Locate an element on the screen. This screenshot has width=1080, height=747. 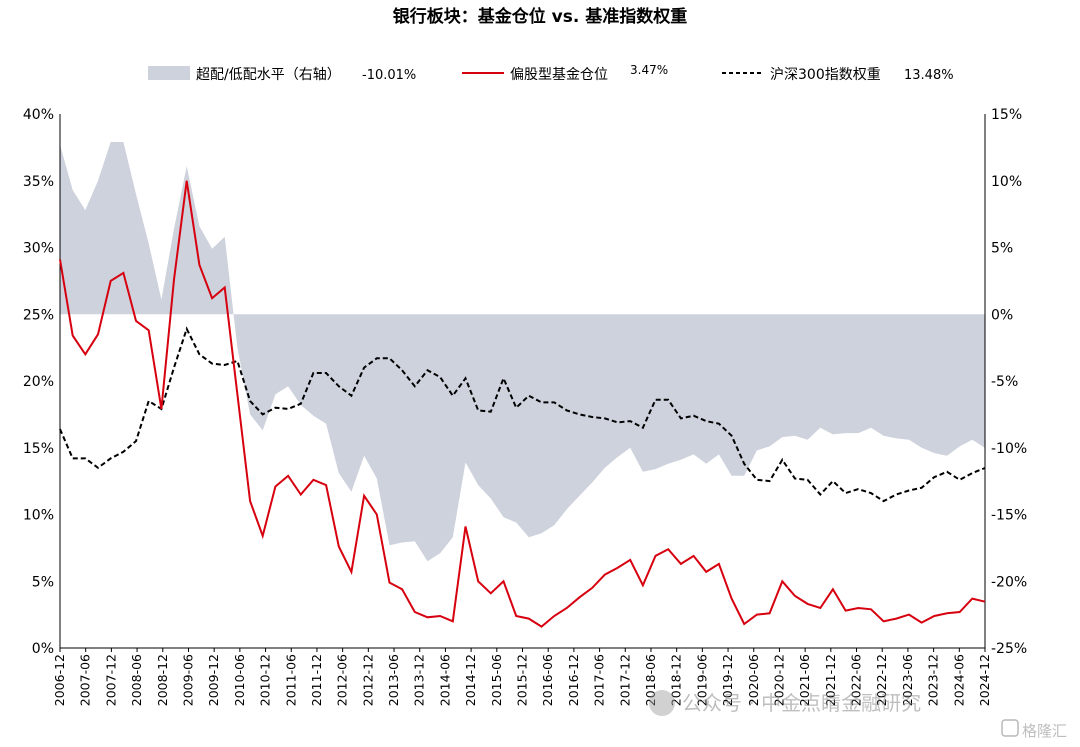
x-tick-label: 2022-12 is located at coordinates (881, 680).